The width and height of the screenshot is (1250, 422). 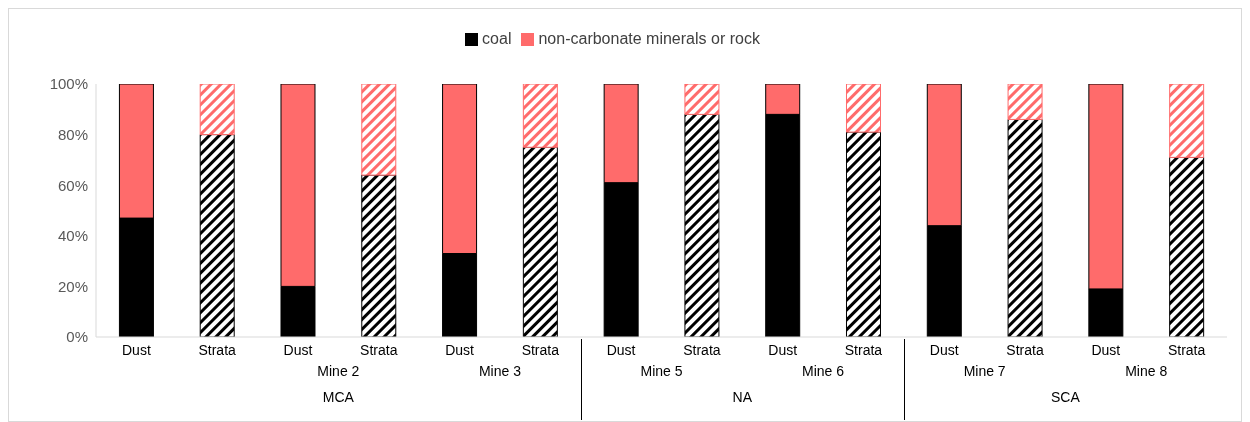 What do you see at coordinates (823, 371) in the screenshot?
I see `text: Mine 6` at bounding box center [823, 371].